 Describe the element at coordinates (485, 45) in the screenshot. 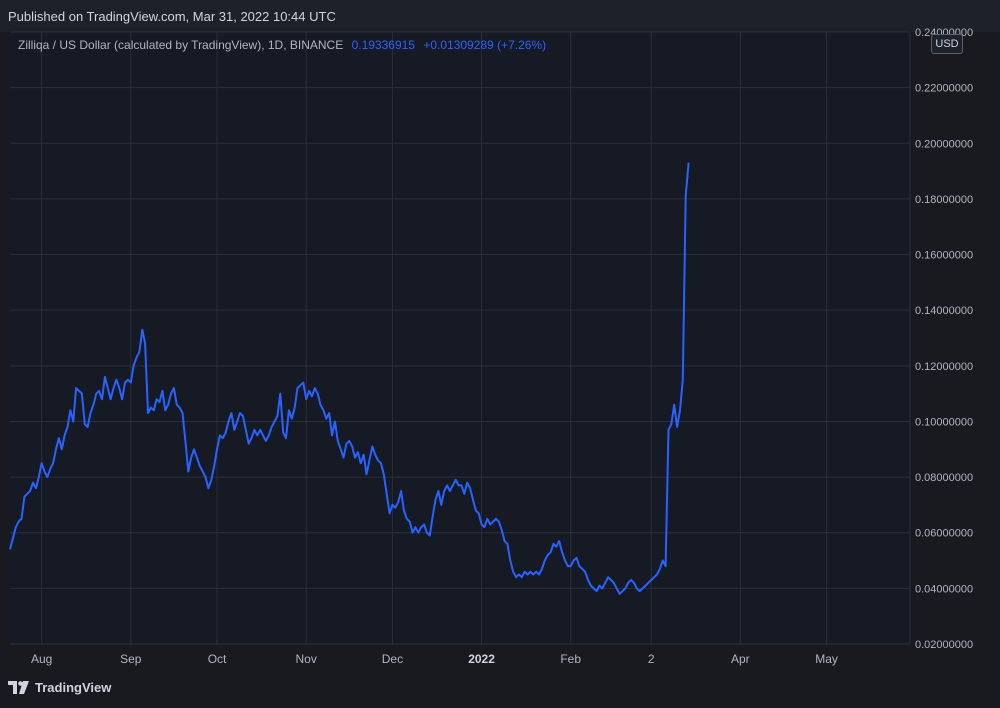

I see `price-change: +0.01309289 (+7.26%)` at that location.